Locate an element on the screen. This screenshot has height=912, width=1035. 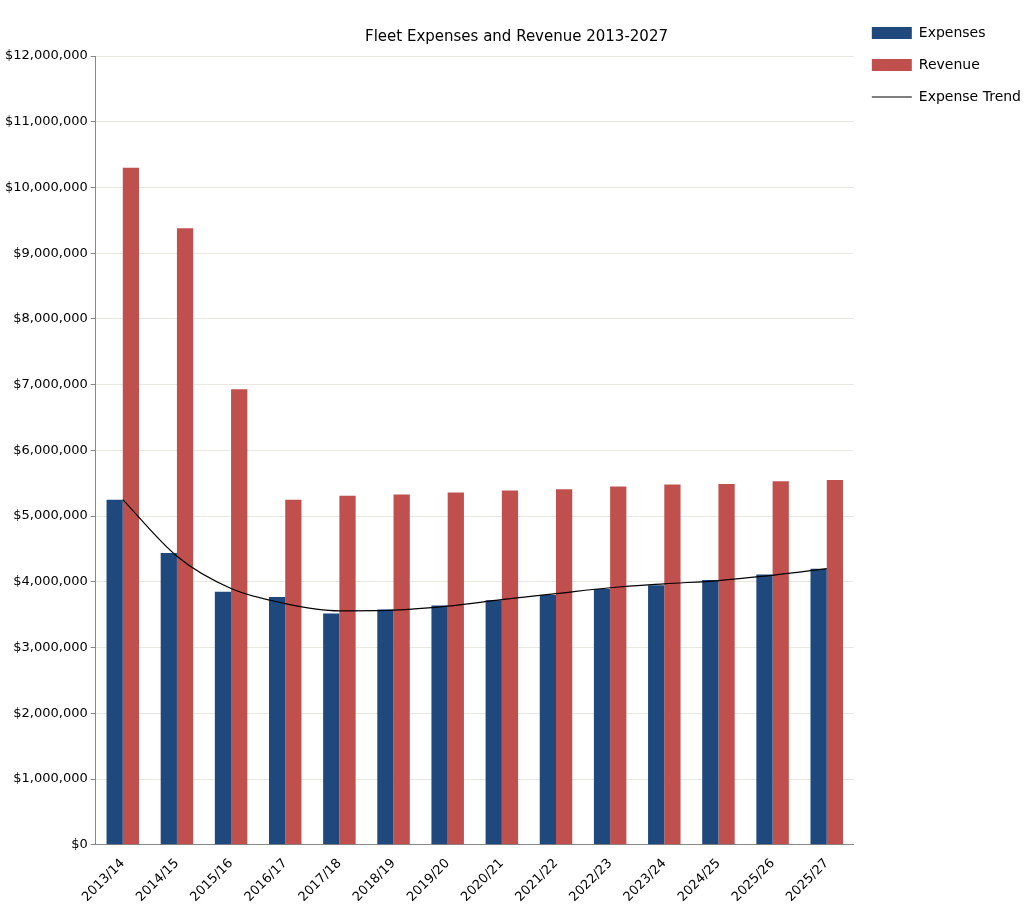
legend-label: Revenue is located at coordinates (949, 63).